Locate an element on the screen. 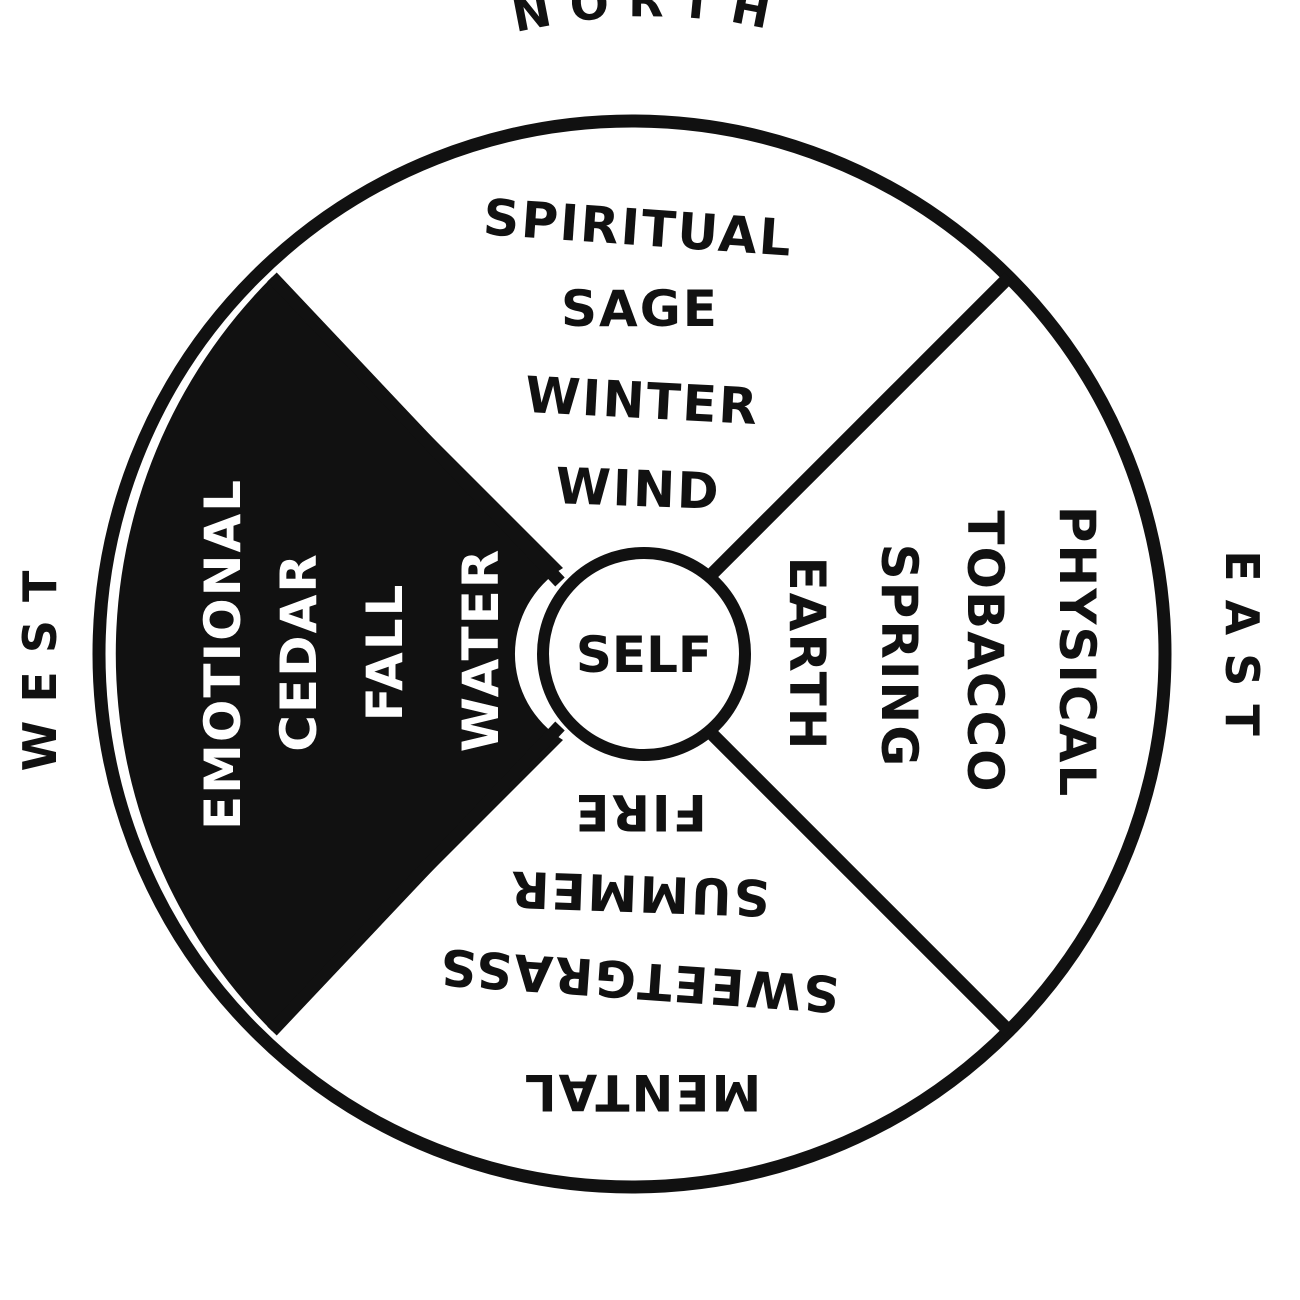  center-circle is located at coordinates (644, 654).